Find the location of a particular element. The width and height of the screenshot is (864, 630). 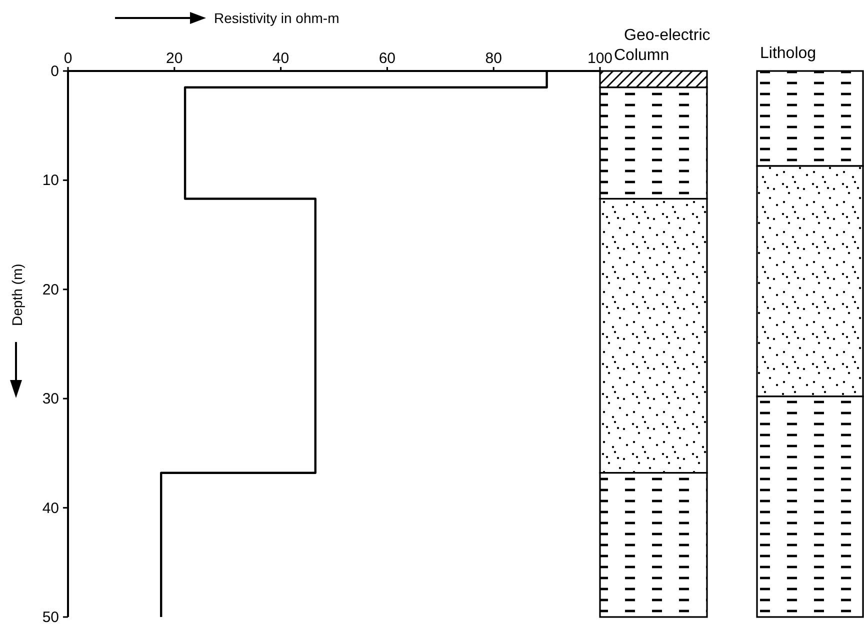

x-tick-label: 0 is located at coordinates (68, 58).